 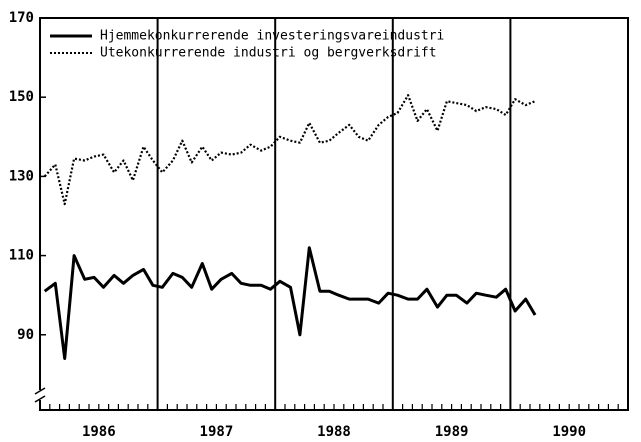 I want to click on x-tick-label: 1988, so click(x=334, y=432).